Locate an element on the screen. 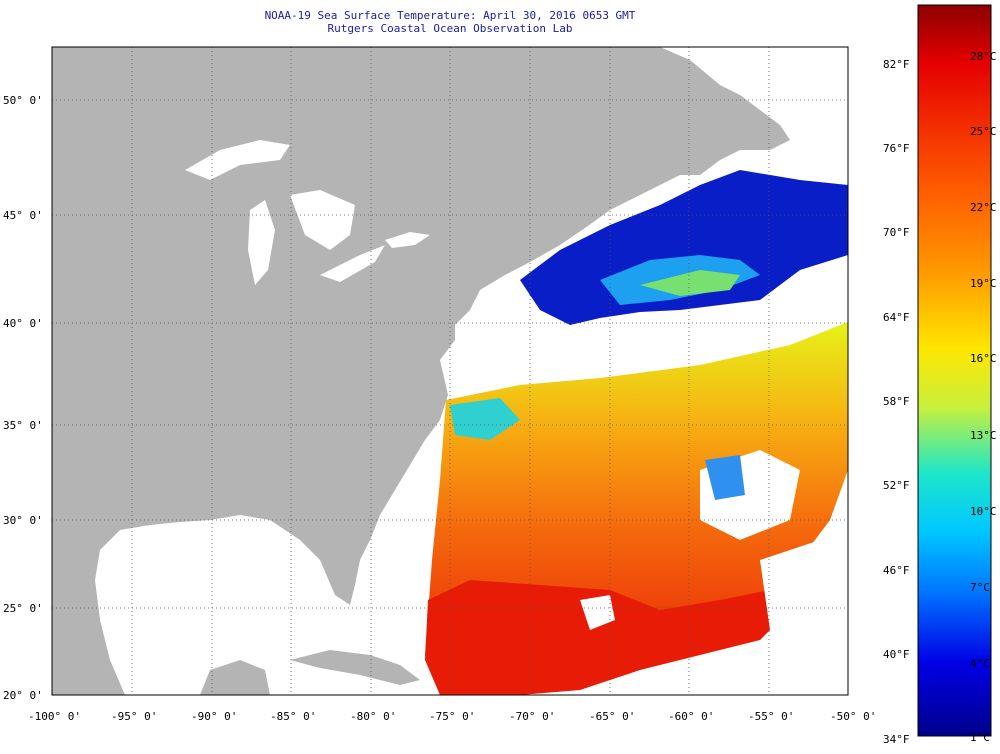 The height and width of the screenshot is (754, 1000). scale-c-label: 13°C is located at coordinates (983, 435).